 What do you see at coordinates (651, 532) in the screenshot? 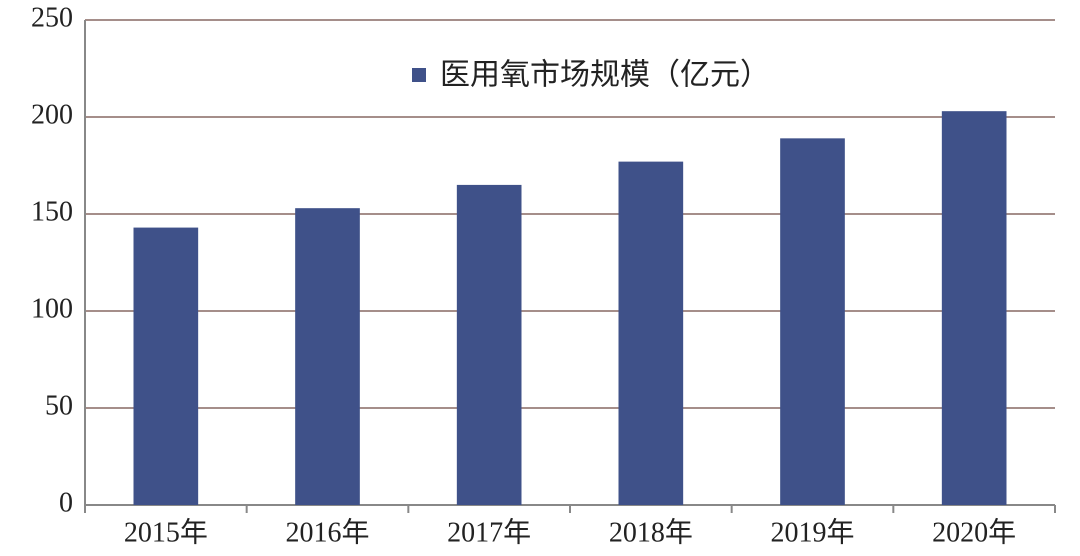
I see `x-tick-label: 2018年` at bounding box center [651, 532].